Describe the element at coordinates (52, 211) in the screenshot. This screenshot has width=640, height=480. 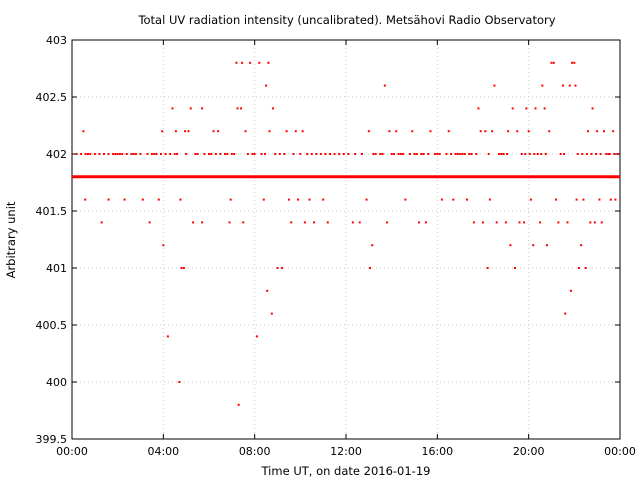
I see `y-tick-label: 401.5` at that location.